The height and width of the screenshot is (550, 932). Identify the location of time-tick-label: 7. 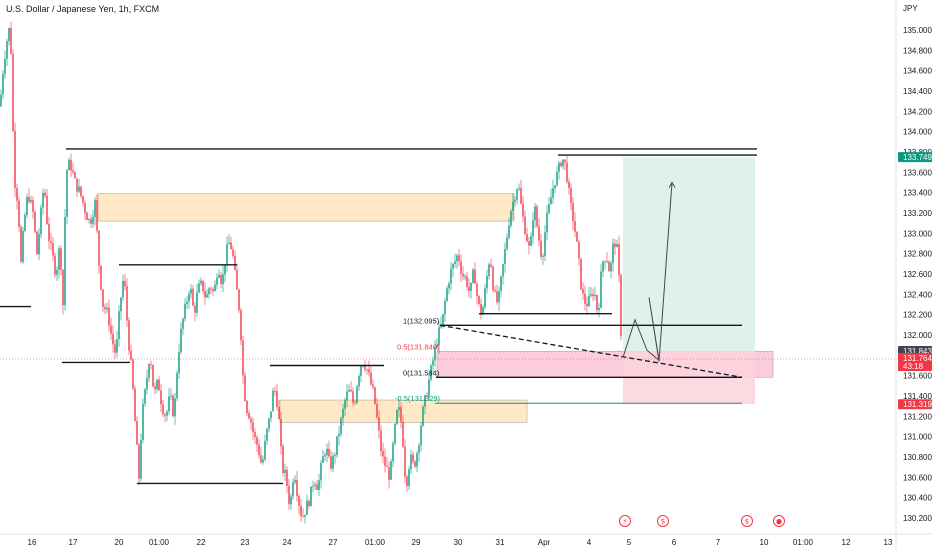
(718, 542).